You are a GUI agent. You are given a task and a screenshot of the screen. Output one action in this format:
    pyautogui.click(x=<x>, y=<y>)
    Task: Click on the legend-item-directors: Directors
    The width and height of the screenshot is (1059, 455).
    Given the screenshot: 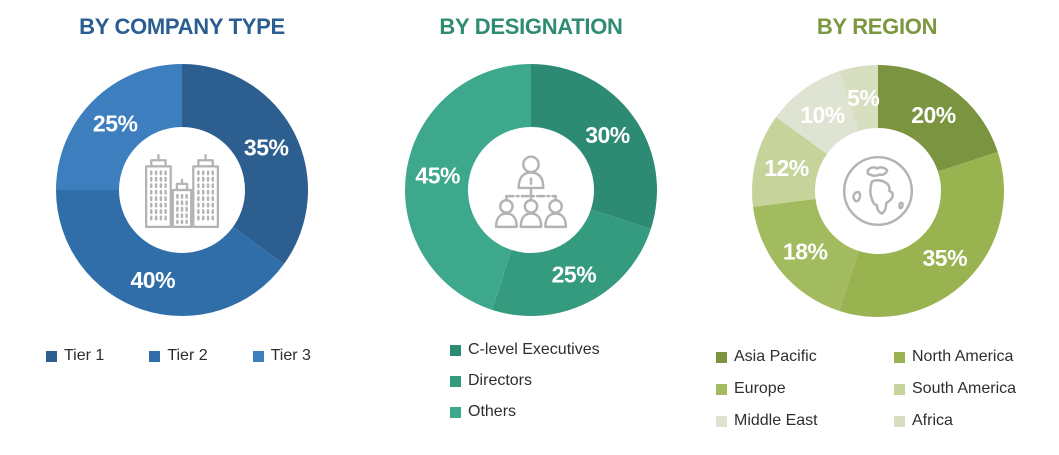 What is the action you would take?
    pyautogui.click(x=525, y=381)
    